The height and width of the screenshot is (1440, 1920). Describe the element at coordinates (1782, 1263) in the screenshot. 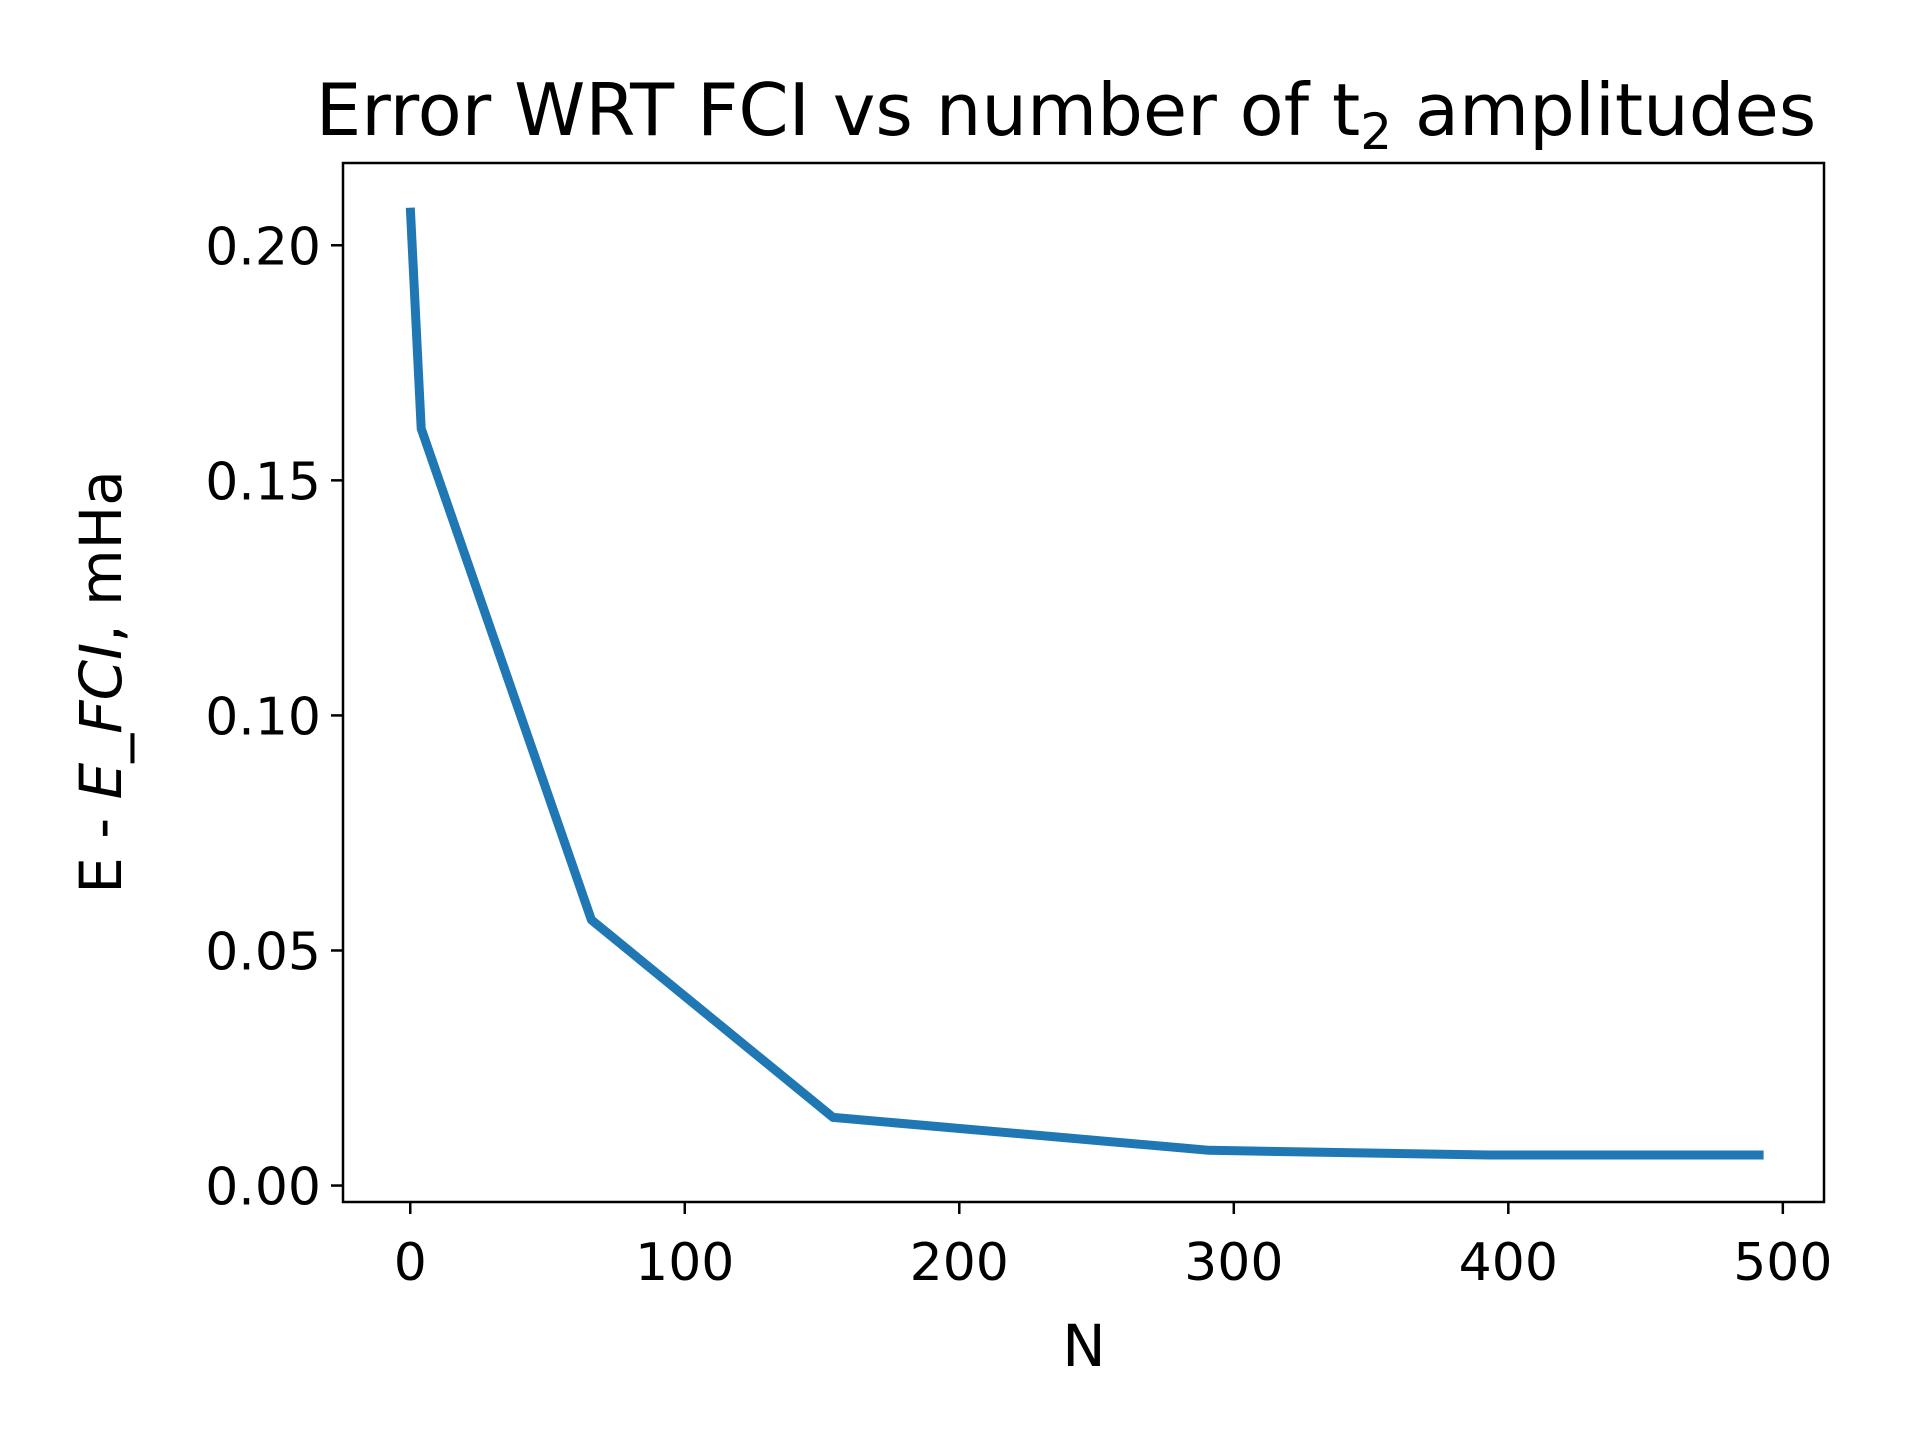

I see `x-tick-label: 500` at that location.